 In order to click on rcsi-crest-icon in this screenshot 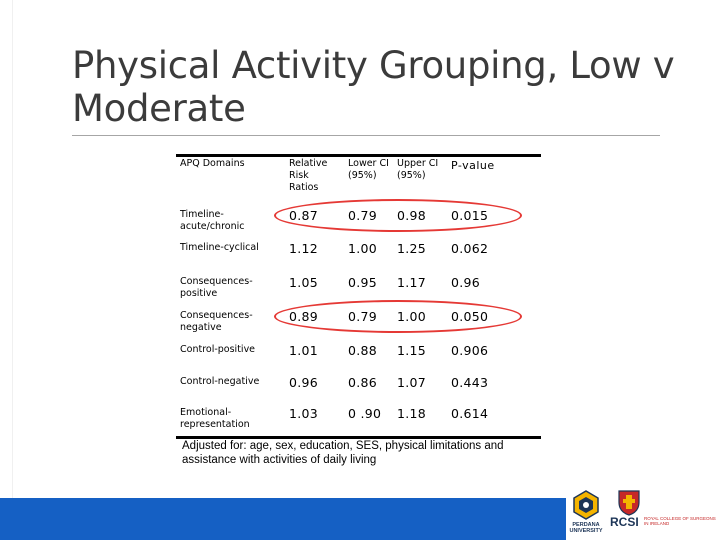, I will do `click(629, 502)`.